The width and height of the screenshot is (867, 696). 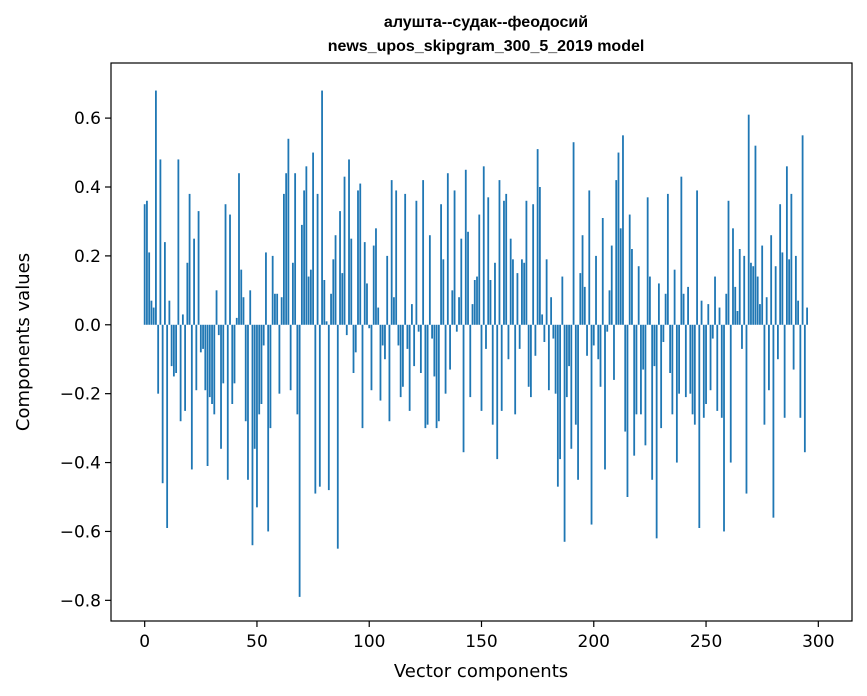 What do you see at coordinates (87, 257) in the screenshot?
I see `y-tick-label: 0.2` at bounding box center [87, 257].